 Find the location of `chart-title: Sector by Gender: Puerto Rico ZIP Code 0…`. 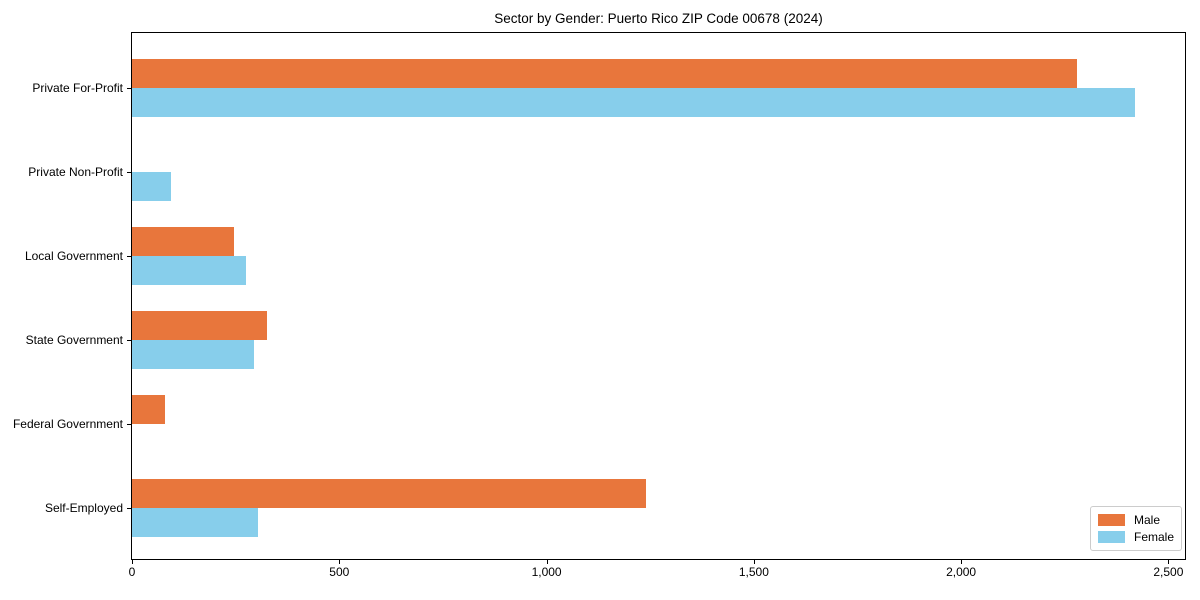

chart-title: Sector by Gender: Puerto Rico ZIP Code 0… is located at coordinates (658, 18).